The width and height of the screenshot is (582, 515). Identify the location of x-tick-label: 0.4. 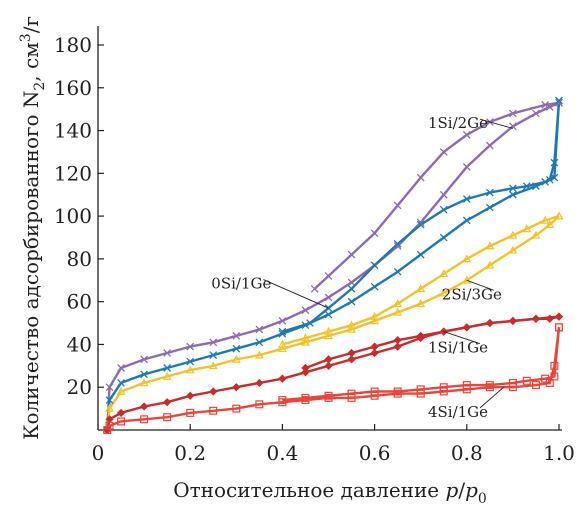
(282, 453).